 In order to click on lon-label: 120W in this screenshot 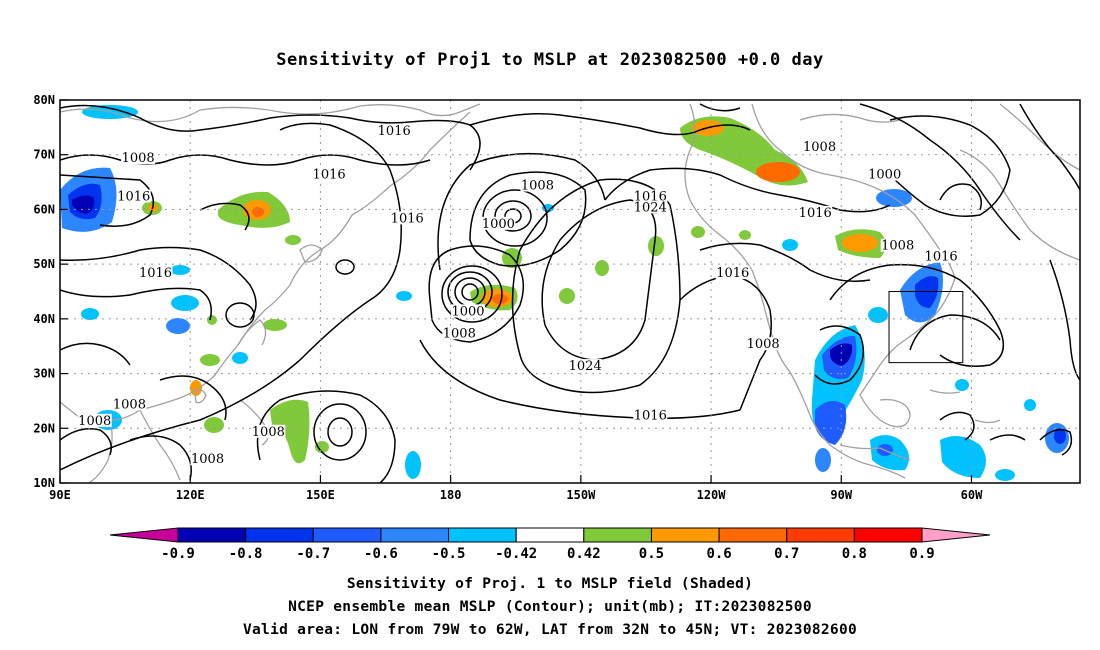, I will do `click(712, 495)`.